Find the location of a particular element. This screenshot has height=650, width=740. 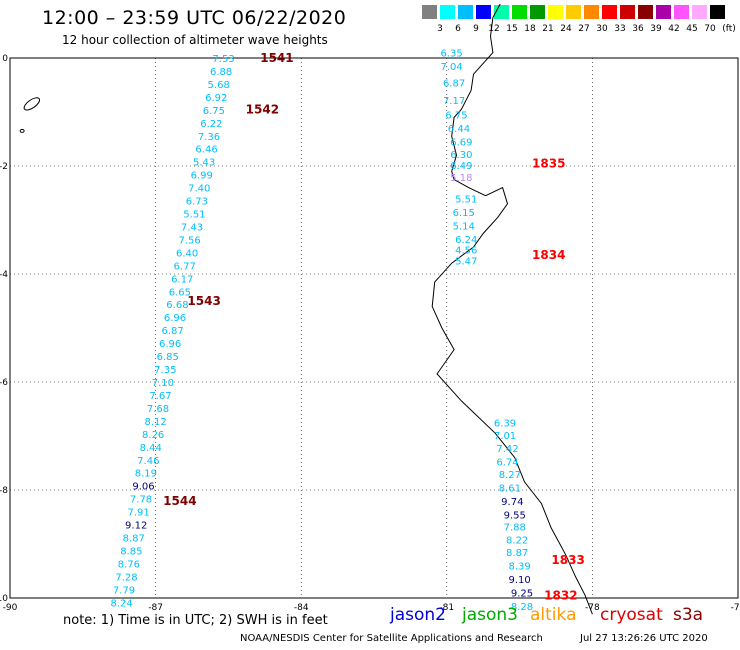

swh-value: 5.14 is located at coordinates (464, 226).